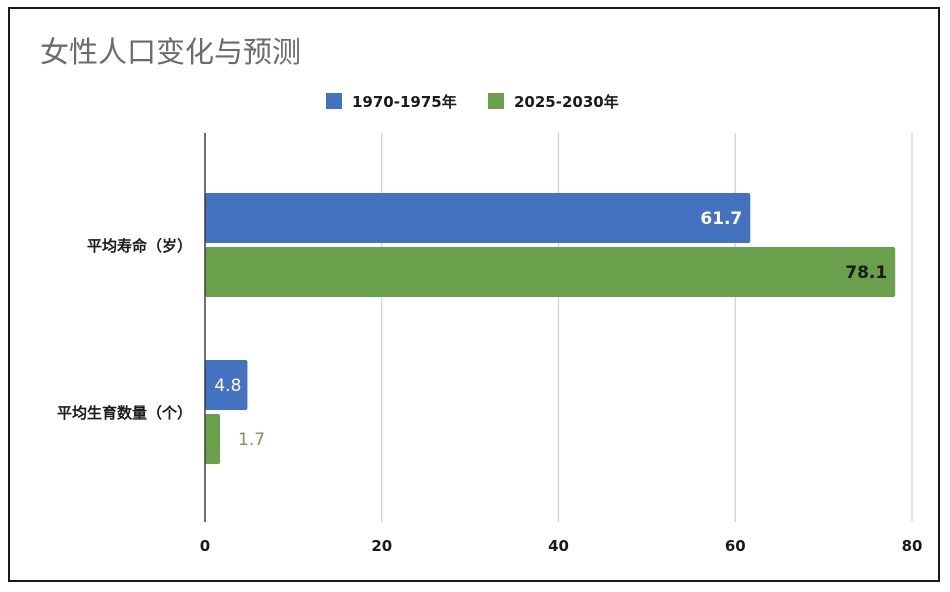  Describe the element at coordinates (251, 440) in the screenshot. I see `data-label: 1.7` at that location.